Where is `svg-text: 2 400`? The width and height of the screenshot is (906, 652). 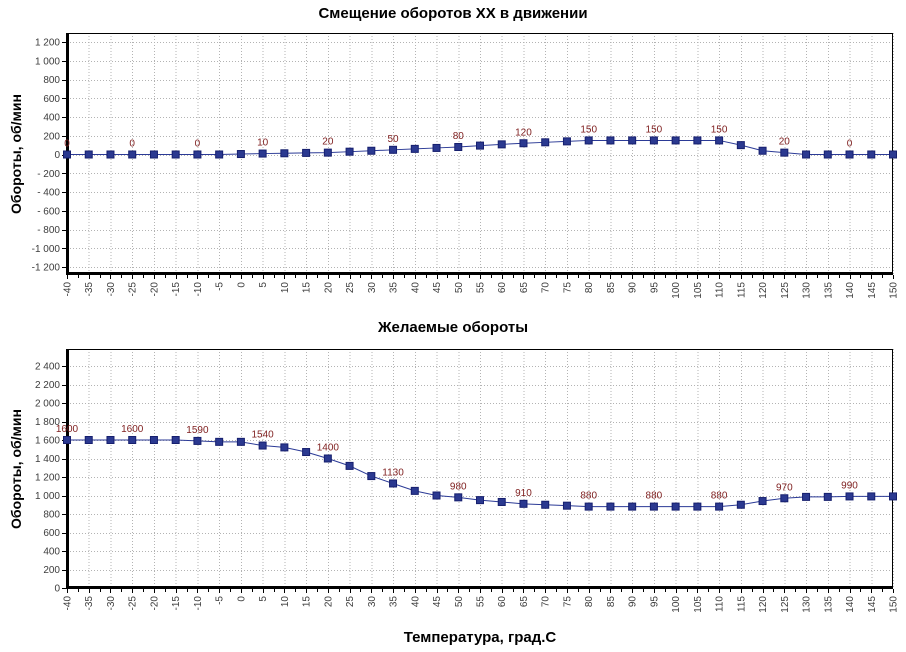
svg-text: 2 400 is located at coordinates (47, 367).